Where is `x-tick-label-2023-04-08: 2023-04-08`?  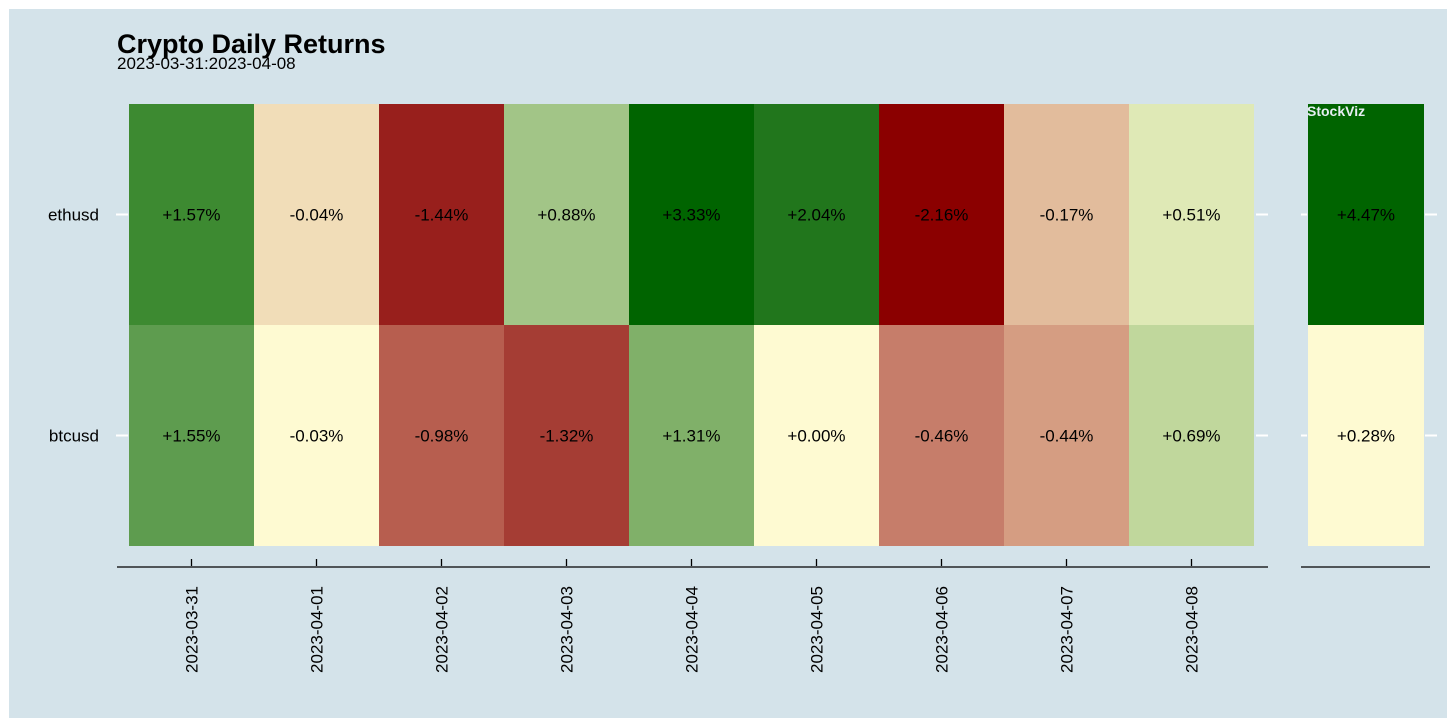
x-tick-label-2023-04-08: 2023-04-08 is located at coordinates (1192, 629).